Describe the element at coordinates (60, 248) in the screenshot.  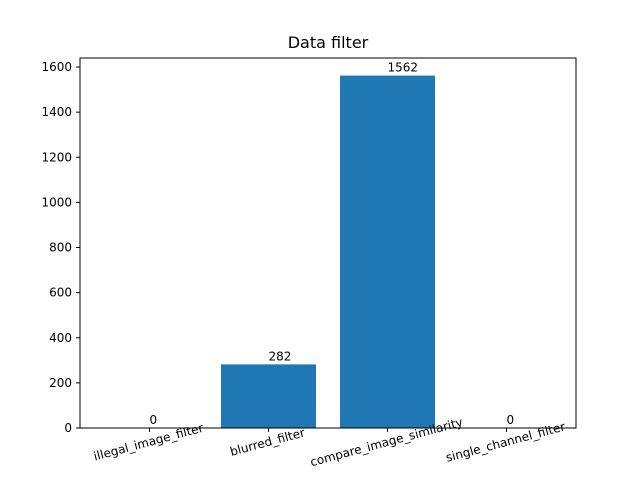
I see `y-tick-label: 800` at that location.